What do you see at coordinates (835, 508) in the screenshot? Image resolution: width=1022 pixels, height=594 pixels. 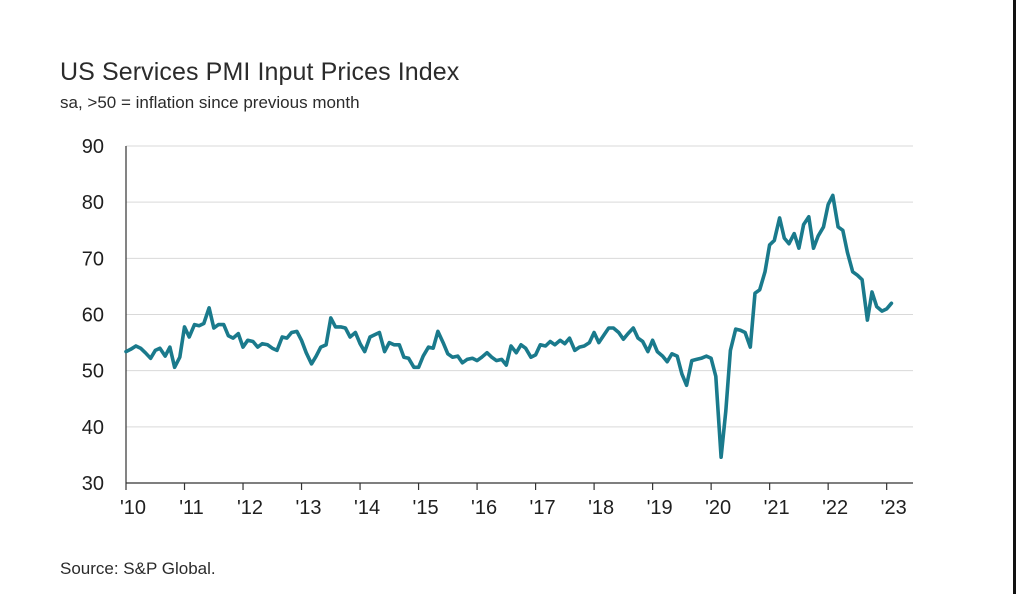 I see `x-tick-label: '22` at bounding box center [835, 508].